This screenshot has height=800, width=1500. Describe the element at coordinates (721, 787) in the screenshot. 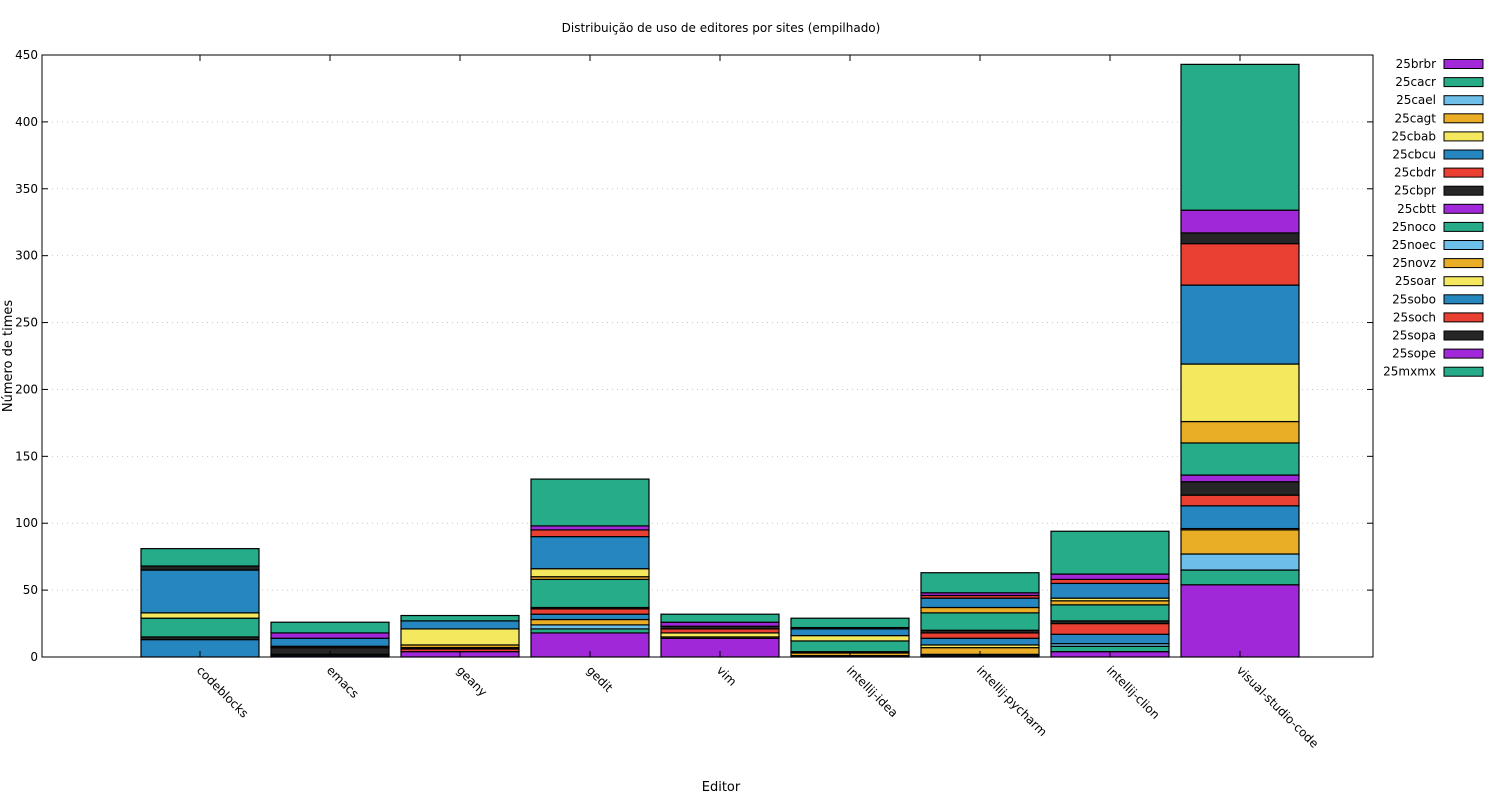

I see `x-axis-label: Editor` at that location.